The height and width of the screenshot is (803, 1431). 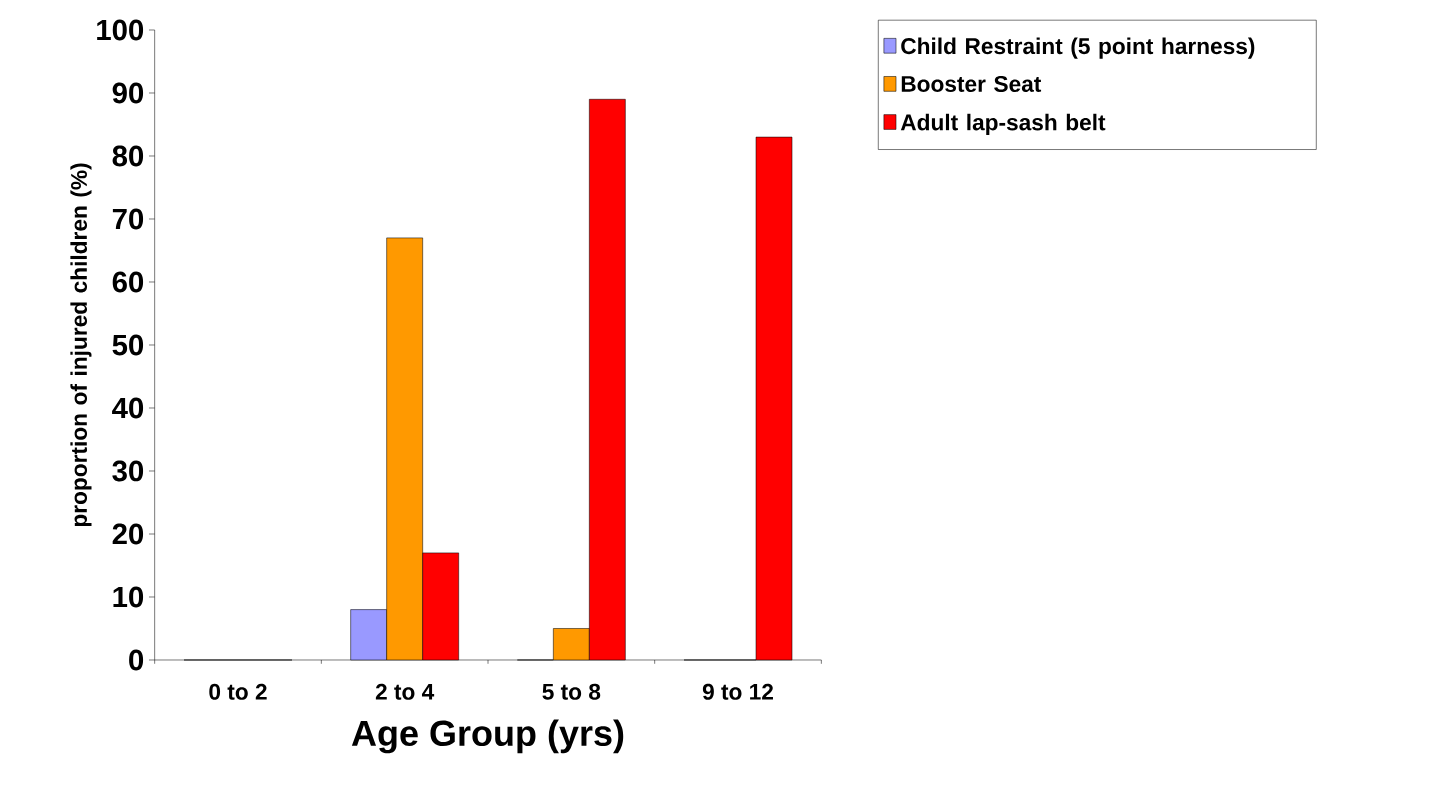 I want to click on y-tick-label: 90, so click(x=128, y=93).